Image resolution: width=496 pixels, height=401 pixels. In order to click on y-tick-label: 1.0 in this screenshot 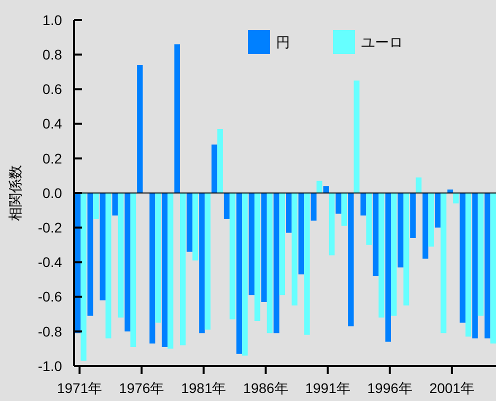, I will do `click(52, 20)`.